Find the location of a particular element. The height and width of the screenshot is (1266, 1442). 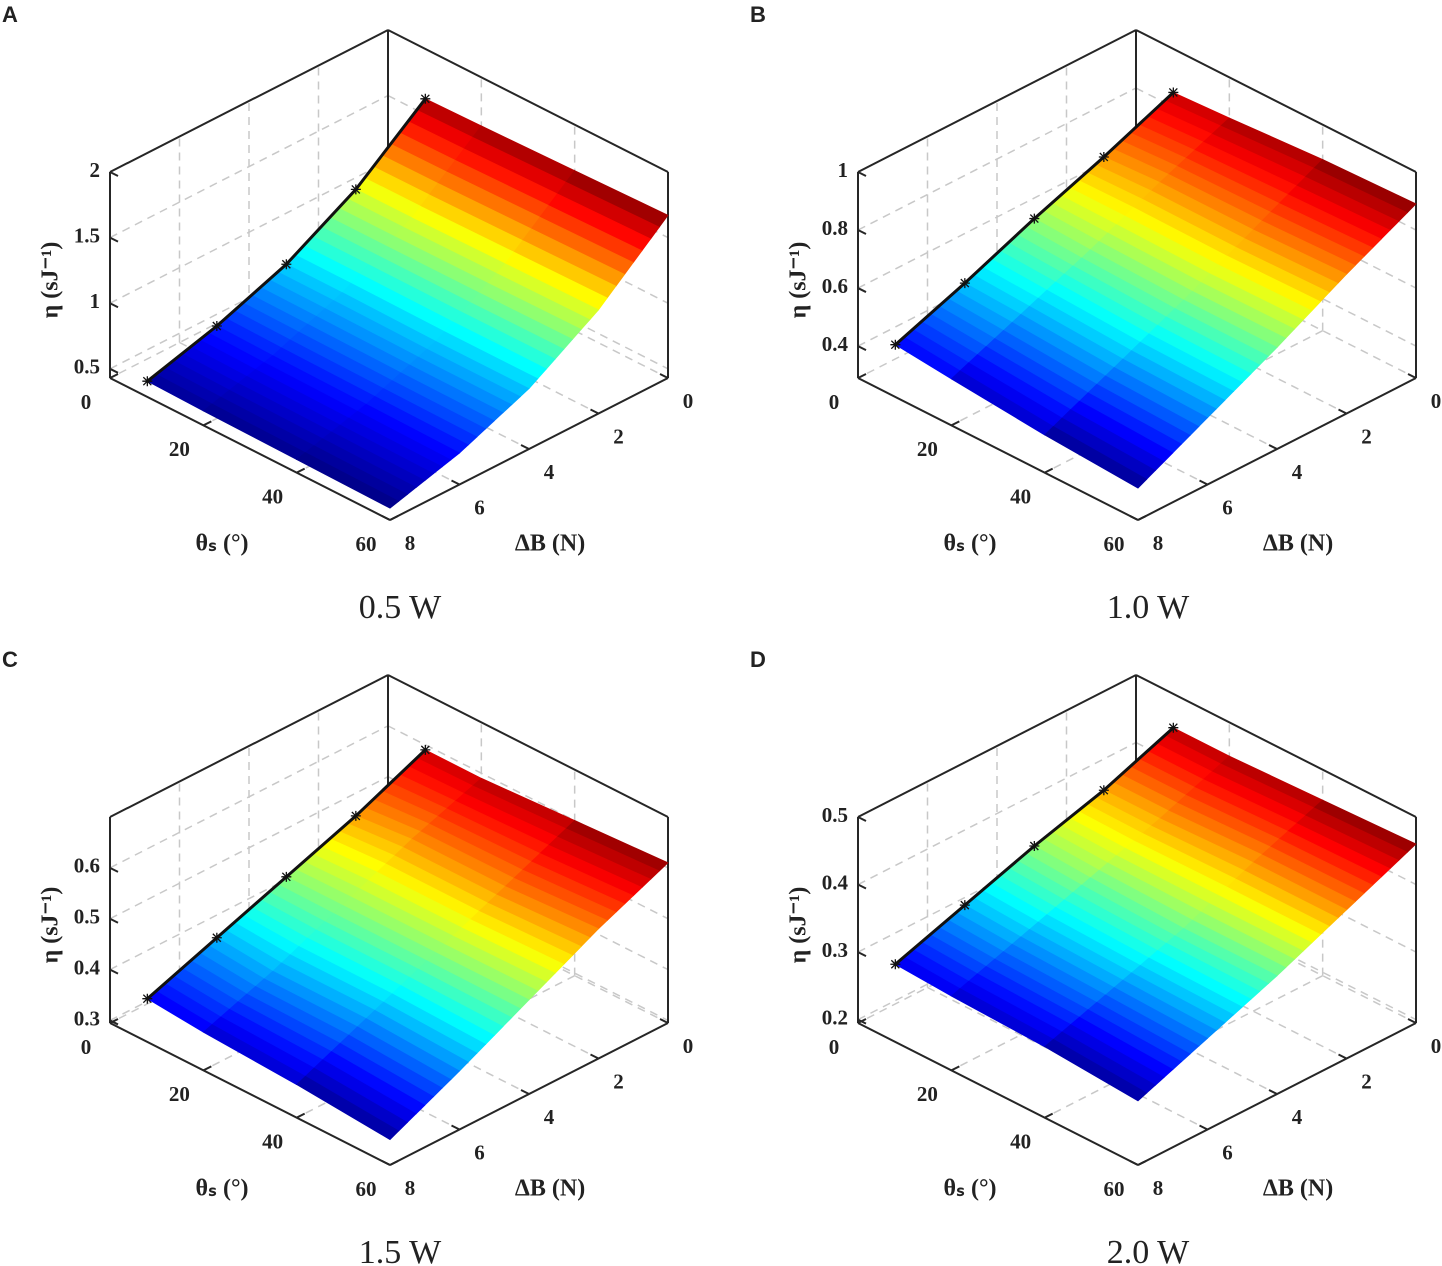

panel-caption: 0.5 W is located at coordinates (400, 607).